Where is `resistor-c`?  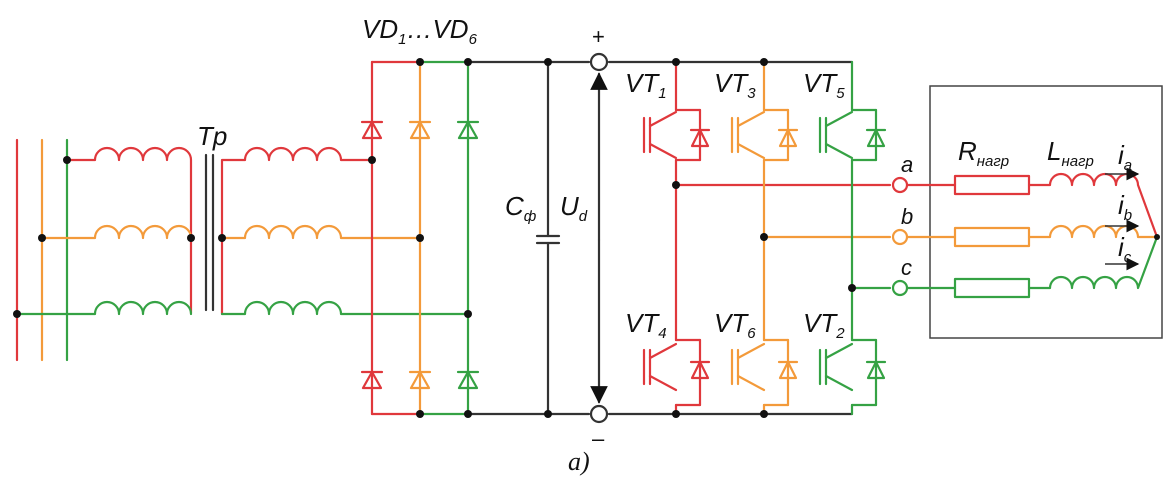
resistor-c is located at coordinates (992, 288).